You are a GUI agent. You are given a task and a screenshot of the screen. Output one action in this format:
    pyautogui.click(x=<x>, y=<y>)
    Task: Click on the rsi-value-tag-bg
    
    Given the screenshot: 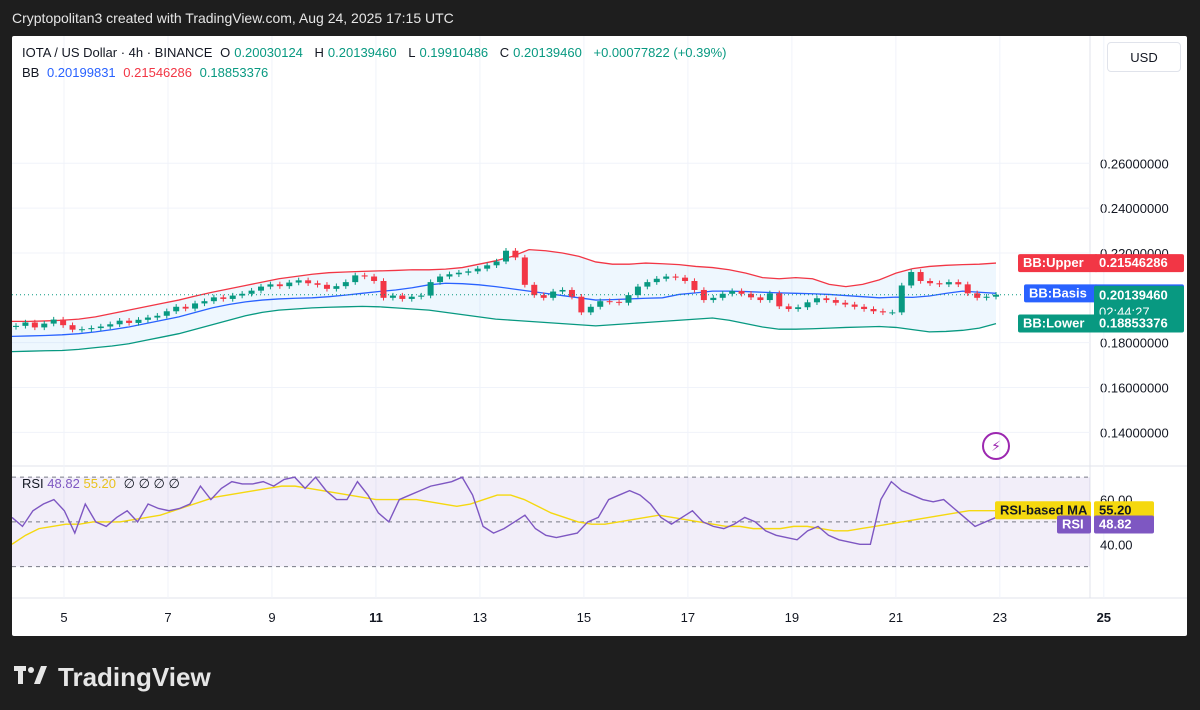 What is the action you would take?
    pyautogui.click(x=1124, y=524)
    